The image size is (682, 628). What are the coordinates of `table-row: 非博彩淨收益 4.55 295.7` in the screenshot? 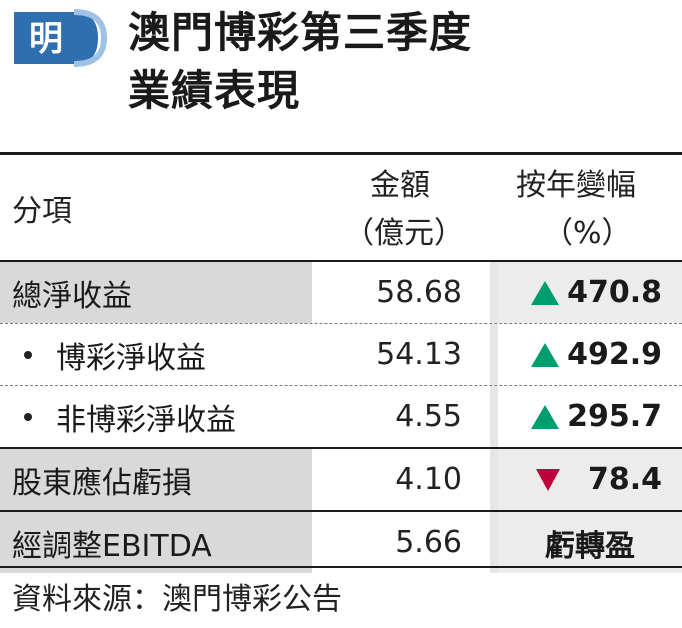 It's located at (341, 416).